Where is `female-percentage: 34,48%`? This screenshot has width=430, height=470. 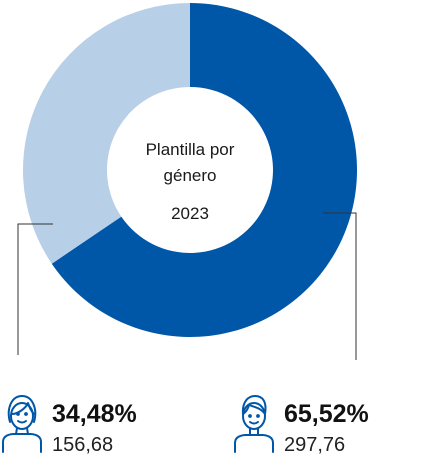 female-percentage: 34,48% is located at coordinates (94, 414).